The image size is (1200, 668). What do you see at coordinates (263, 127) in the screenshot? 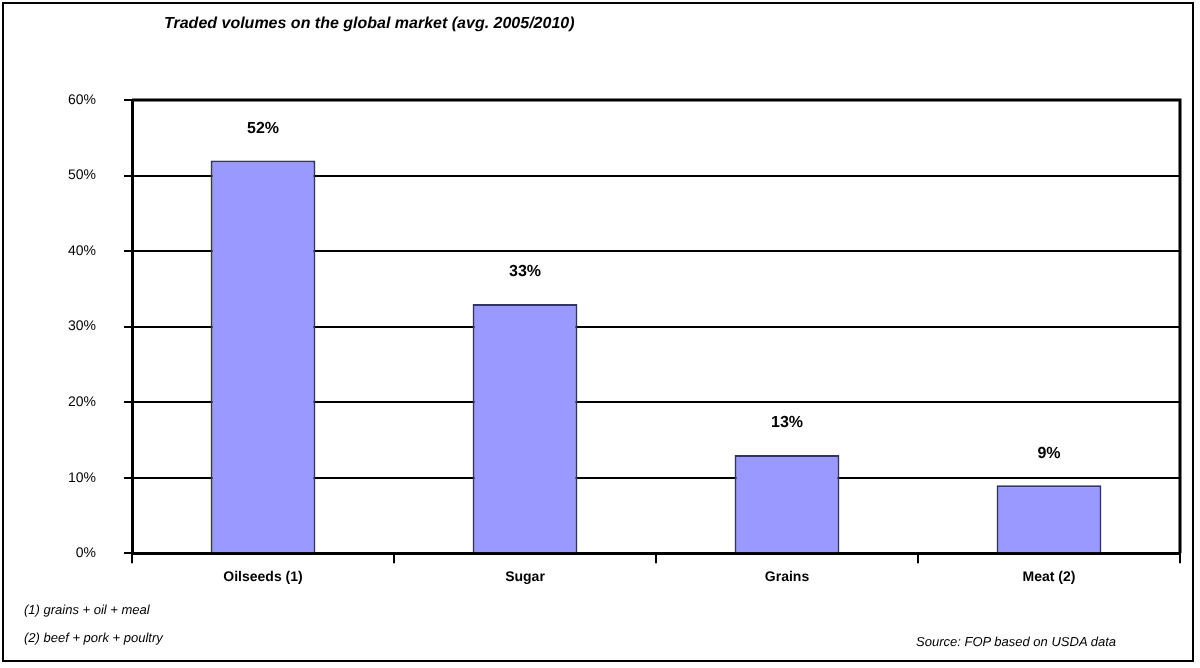
I see `data-label: 52%` at bounding box center [263, 127].